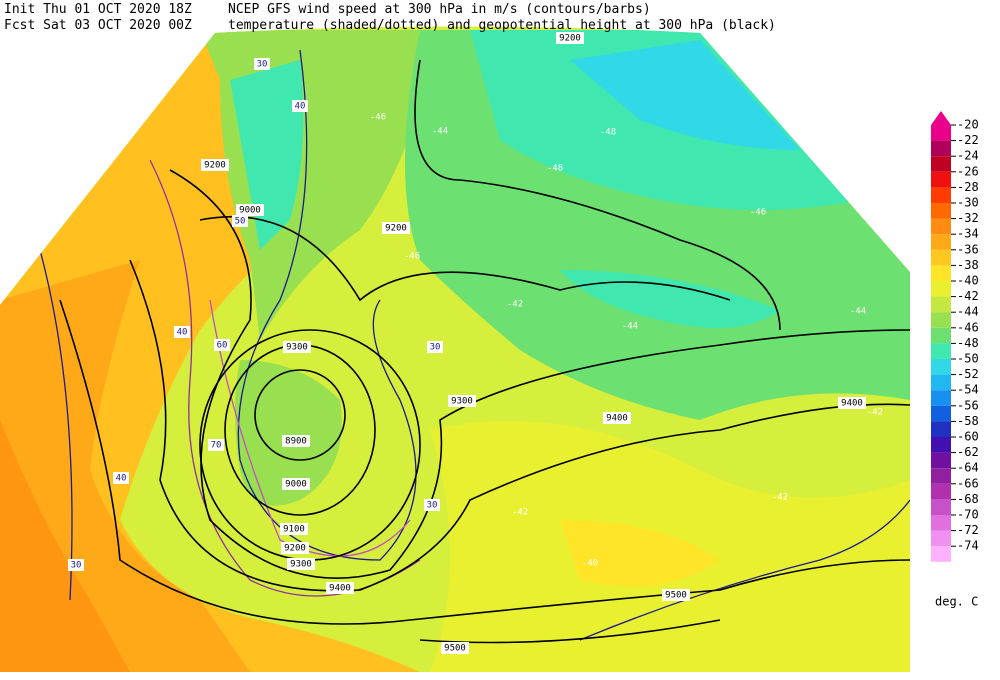 The height and width of the screenshot is (680, 1000). I want to click on colorbar-label: -68, so click(968, 499).